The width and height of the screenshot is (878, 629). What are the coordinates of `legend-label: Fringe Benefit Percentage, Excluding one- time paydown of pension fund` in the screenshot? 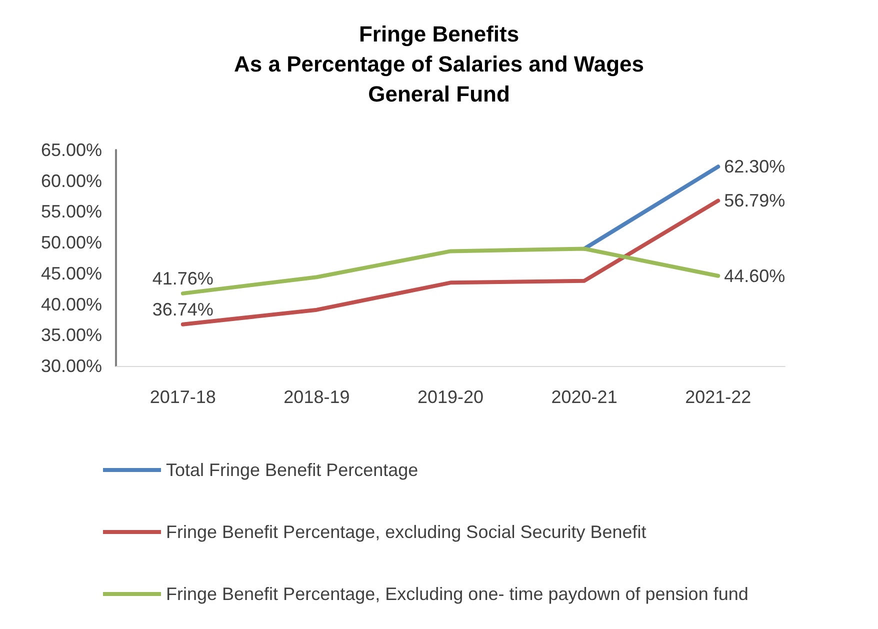 It's located at (457, 594).